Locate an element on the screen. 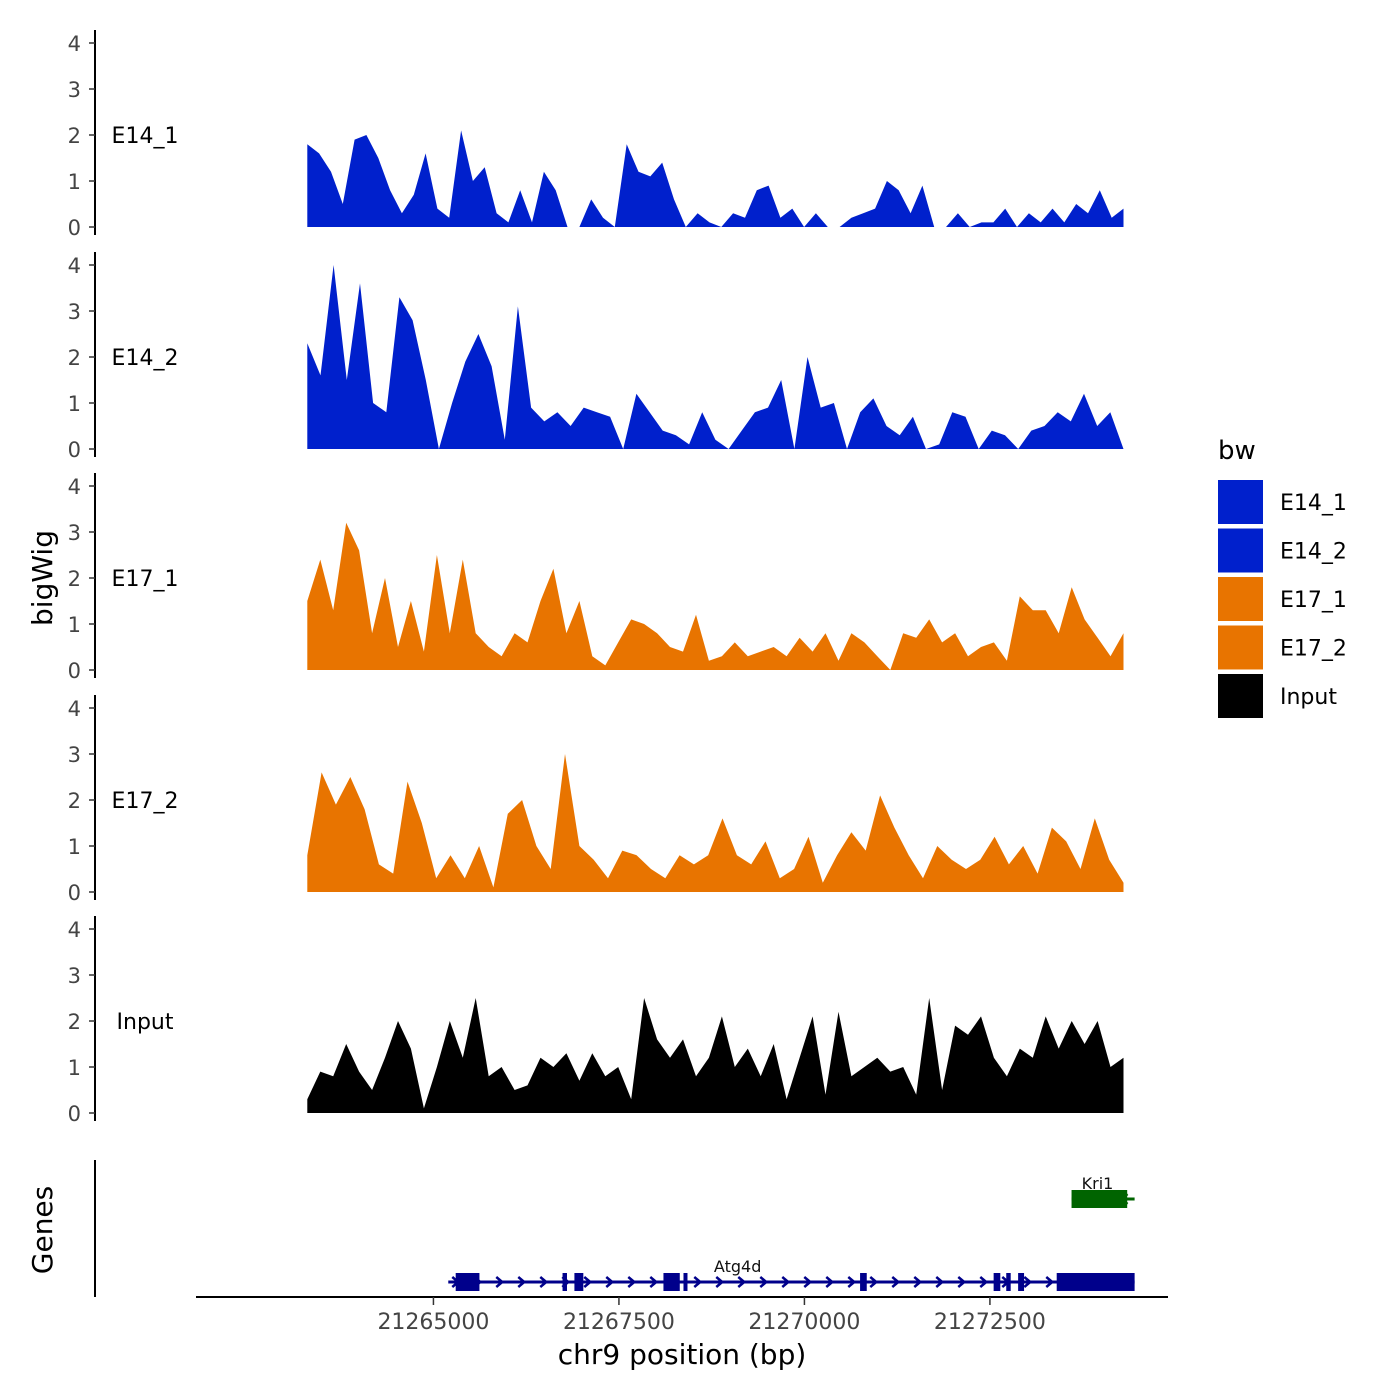 Image resolution: width=1400 pixels, height=1400 pixels. legend-entry-E17_2: E17_2 is located at coordinates (1282, 647).